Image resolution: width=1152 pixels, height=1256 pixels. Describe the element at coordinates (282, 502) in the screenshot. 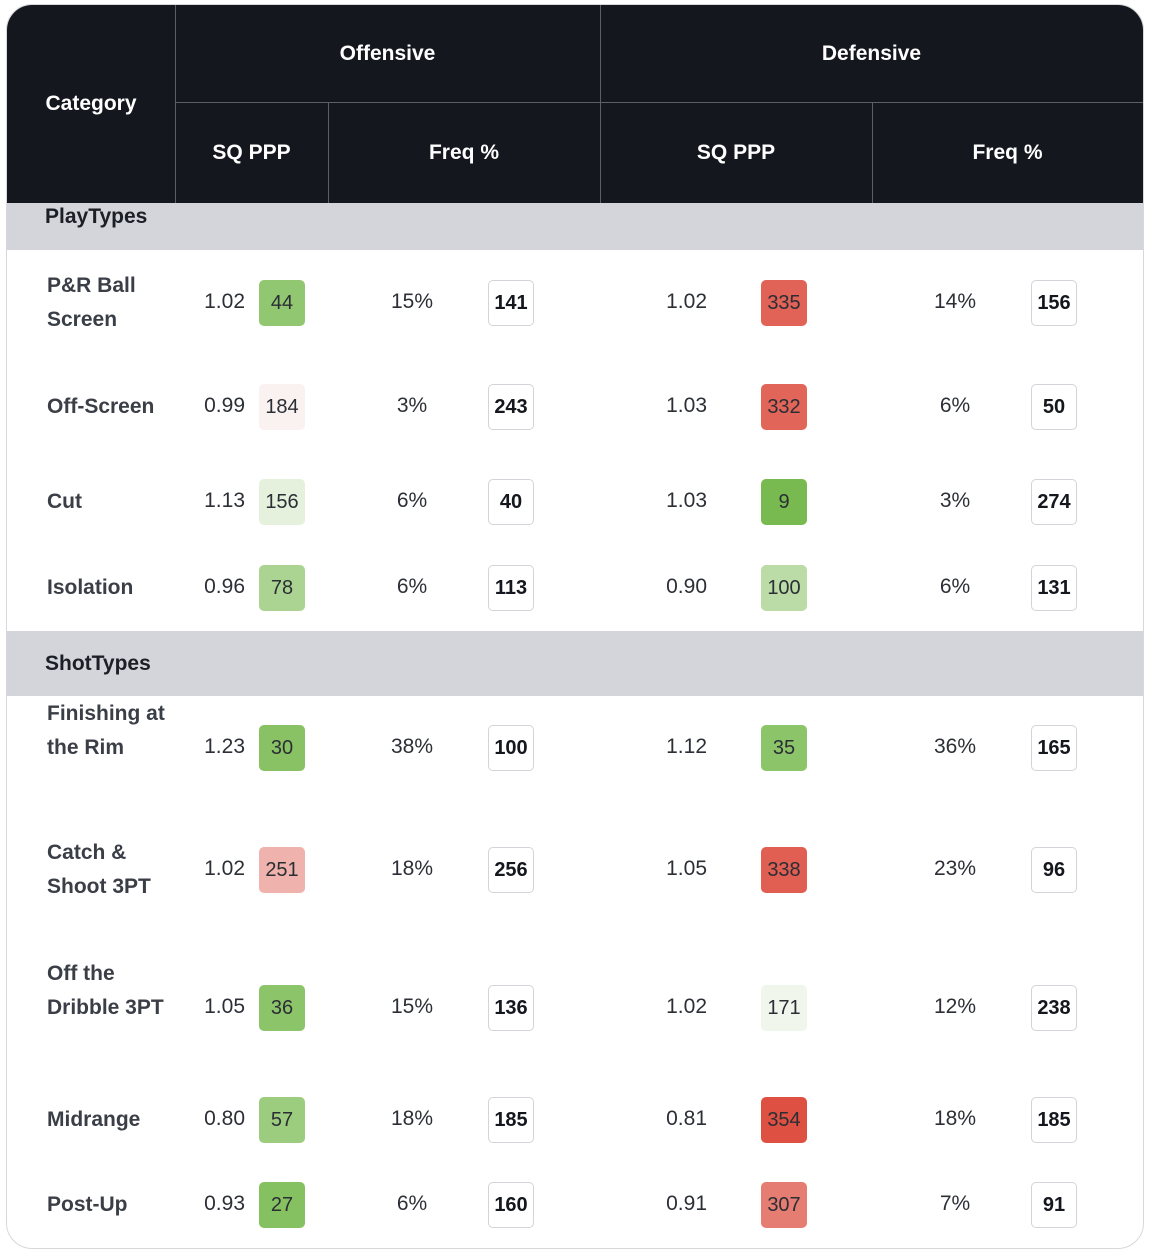

I see `off-sq-ppp-rank-badge: 156` at that location.